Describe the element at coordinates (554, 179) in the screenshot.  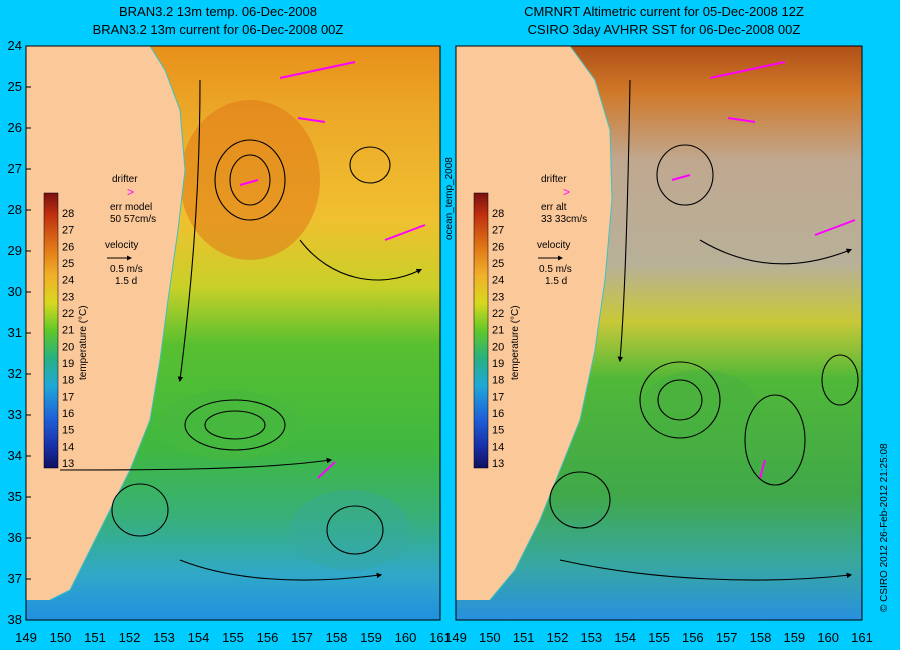
I see `right-drifter-label: drifter` at that location.